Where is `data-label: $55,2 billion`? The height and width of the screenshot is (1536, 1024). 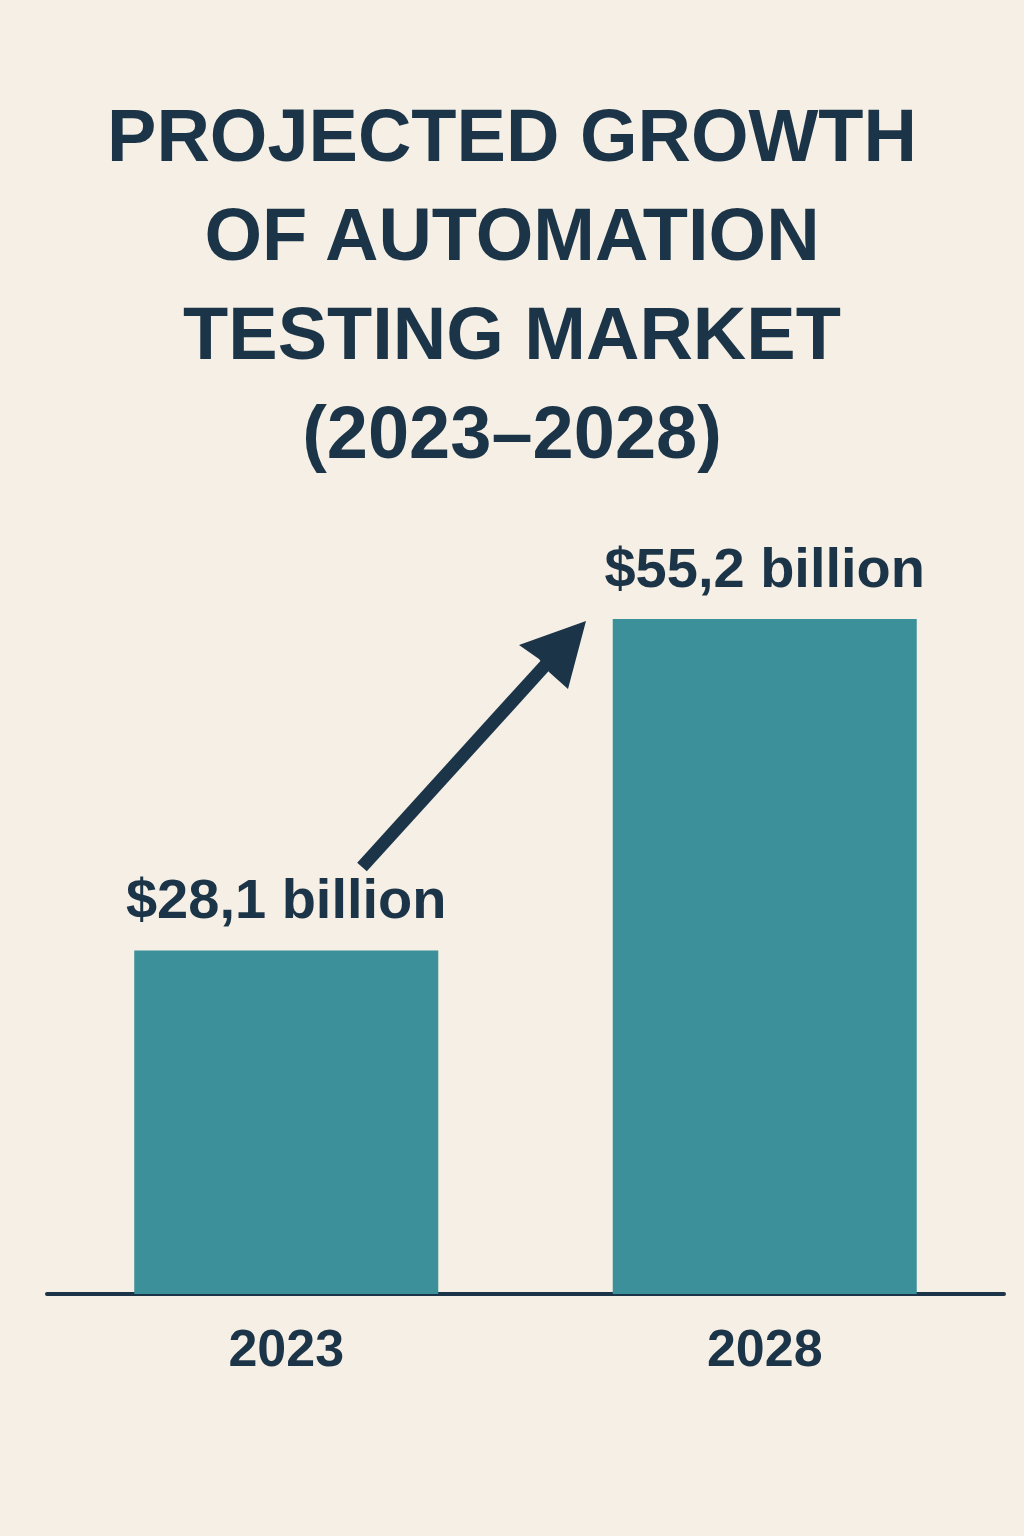
data-label: $55,2 billion is located at coordinates (765, 567).